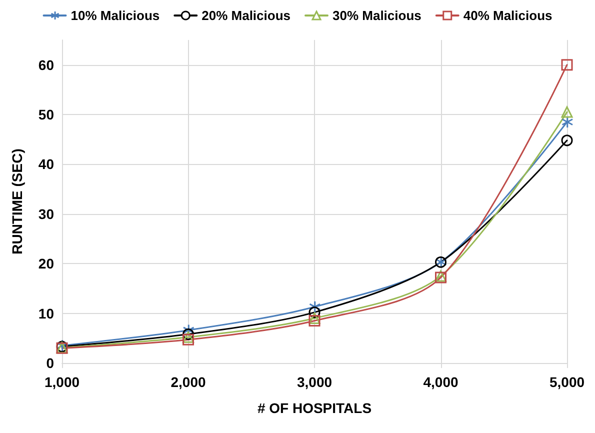 The width and height of the screenshot is (595, 433). Describe the element at coordinates (46, 264) in the screenshot. I see `y-tick-label: 20` at that location.